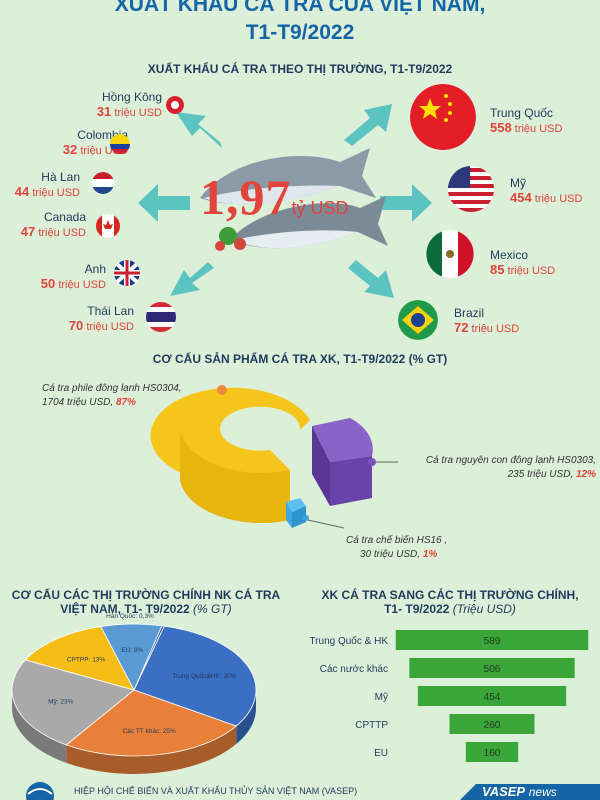 This screenshot has height=800, width=600. What do you see at coordinates (519, 791) in the screenshot?
I see `footer-brand: VASEP news` at bounding box center [519, 791].